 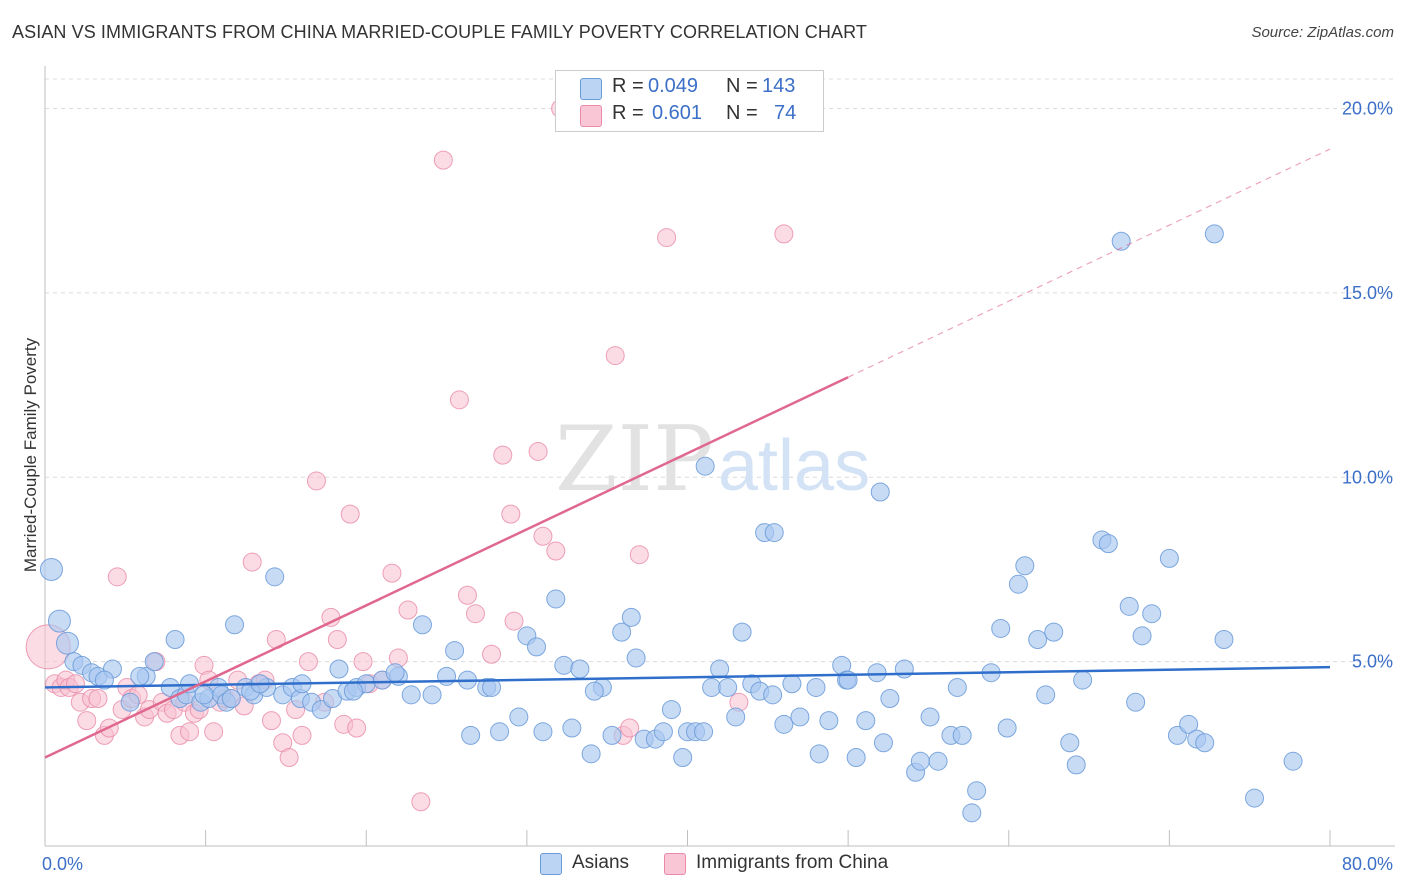 What do you see at coordinates (673, 86) in the screenshot?
I see `legend-r-value: 0.049` at bounding box center [673, 86].